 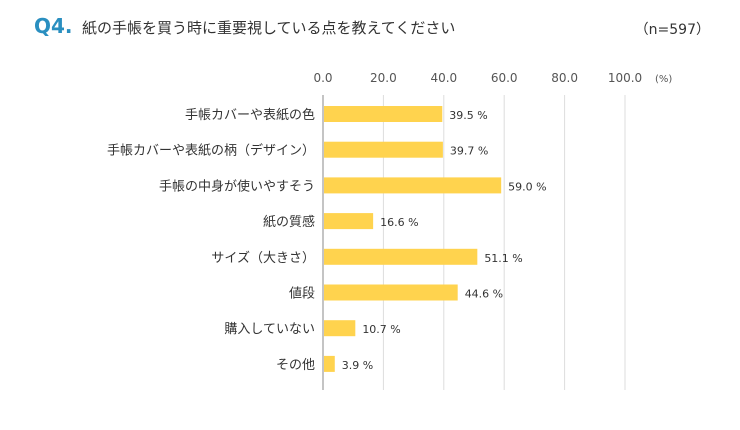 What do you see at coordinates (263, 258) in the screenshot?
I see `category-label: サイズ（大きさ）` at bounding box center [263, 258].